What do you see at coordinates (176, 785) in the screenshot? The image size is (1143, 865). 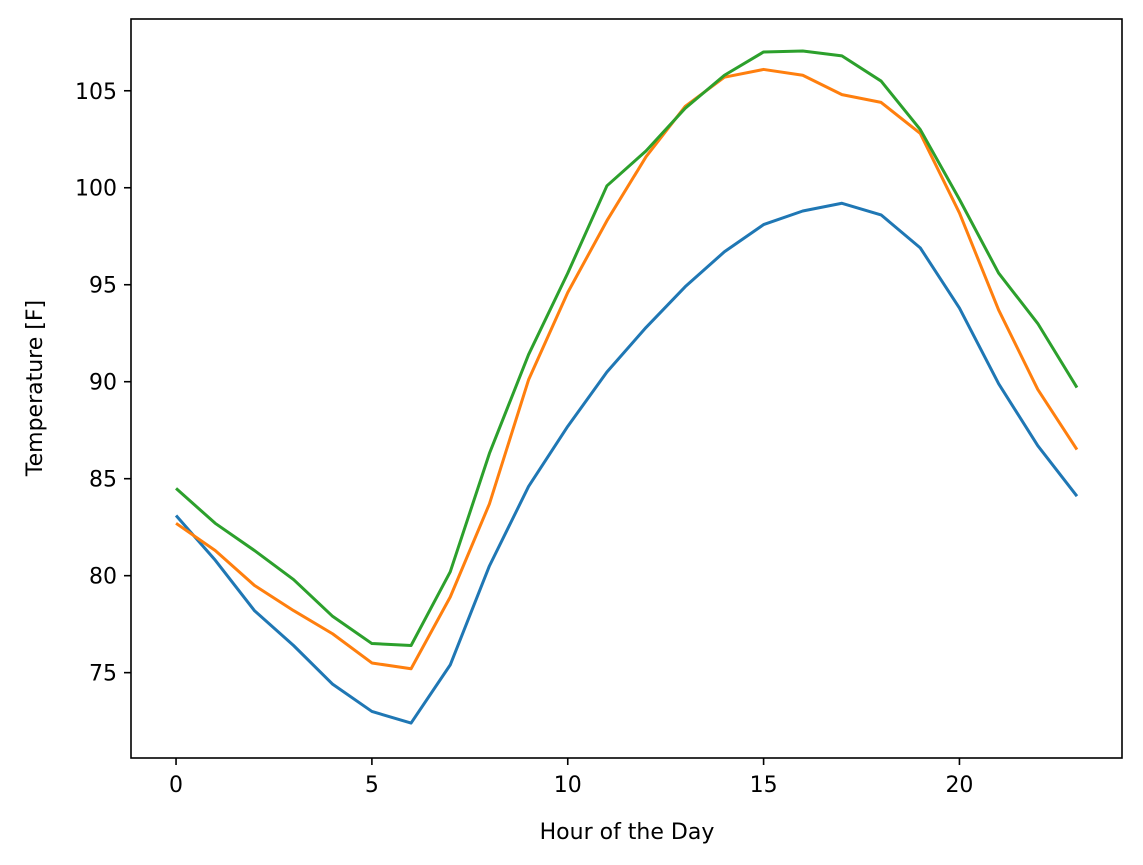 I see `x-tick-label: 0` at bounding box center [176, 785].